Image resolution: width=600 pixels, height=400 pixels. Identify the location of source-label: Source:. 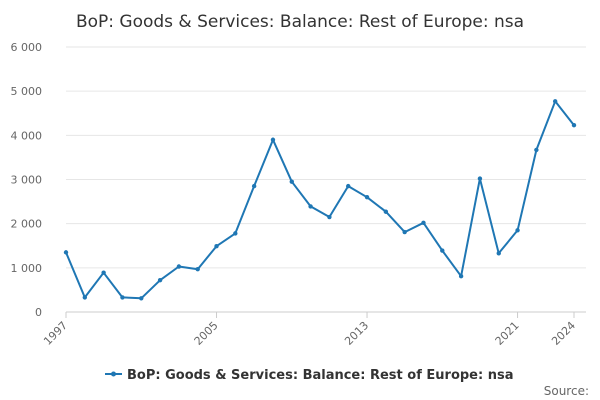
(566, 391).